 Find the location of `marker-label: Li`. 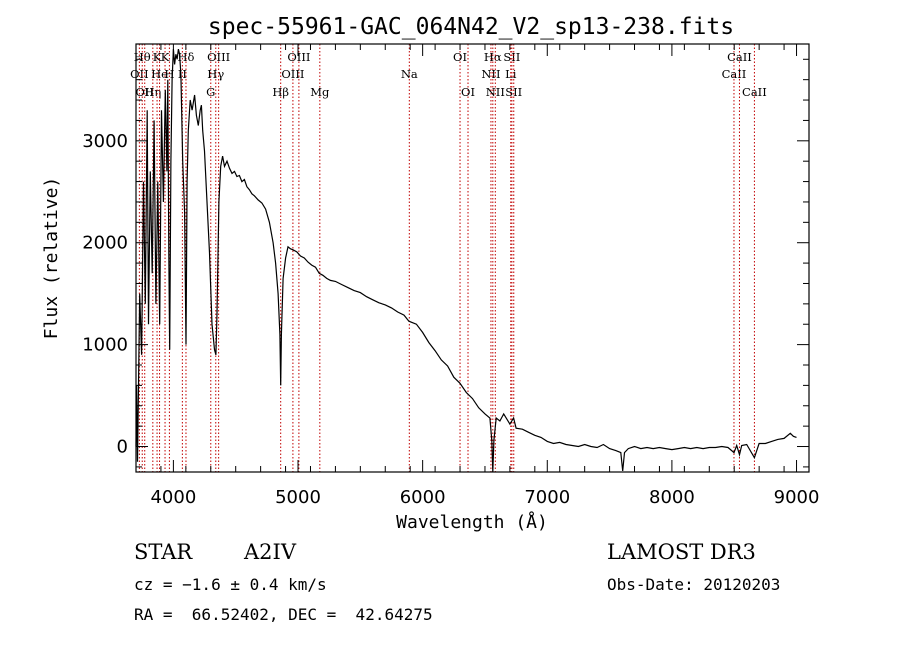

marker-label: Li is located at coordinates (511, 74).